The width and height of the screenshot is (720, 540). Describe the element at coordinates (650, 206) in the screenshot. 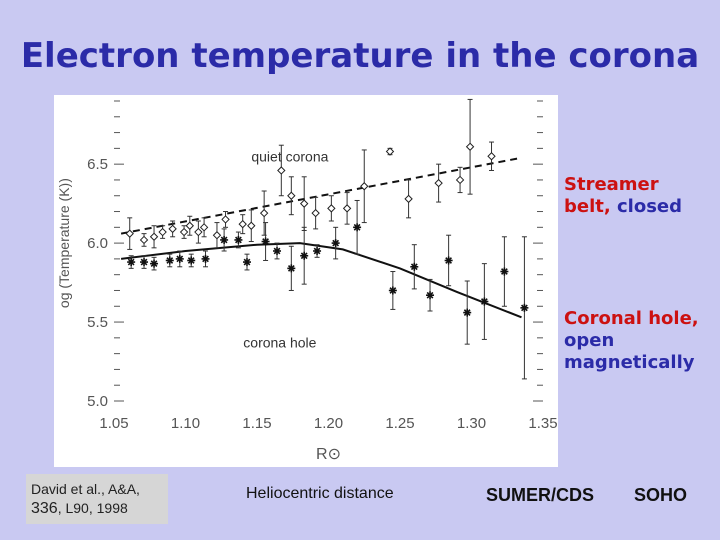

I see `closed-word: closed` at that location.